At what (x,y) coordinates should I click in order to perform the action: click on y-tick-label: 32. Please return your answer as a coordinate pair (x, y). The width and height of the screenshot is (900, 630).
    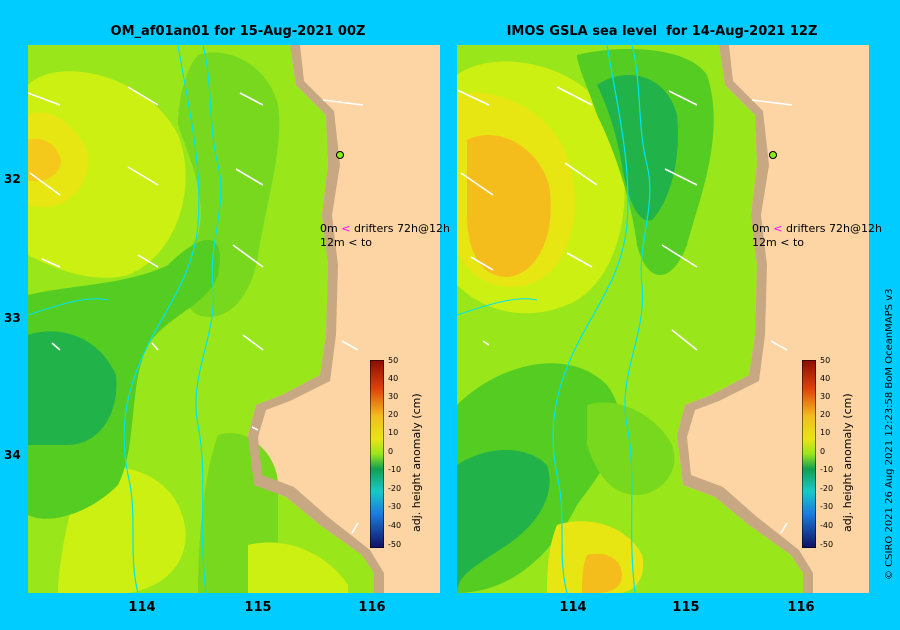
    Looking at the image, I should click on (12, 179).